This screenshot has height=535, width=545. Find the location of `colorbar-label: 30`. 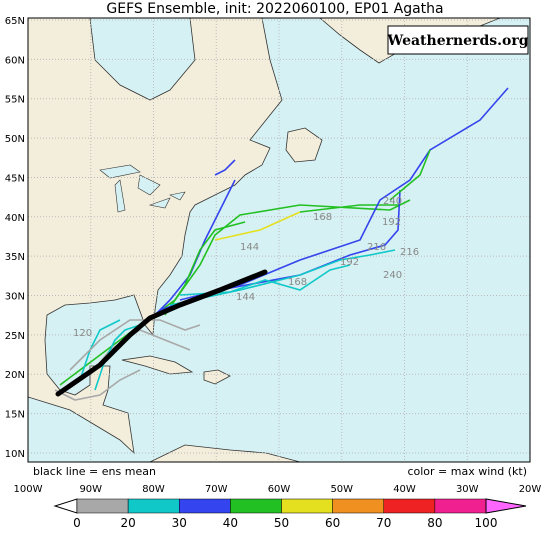

colorbar-label: 30 is located at coordinates (179, 523).